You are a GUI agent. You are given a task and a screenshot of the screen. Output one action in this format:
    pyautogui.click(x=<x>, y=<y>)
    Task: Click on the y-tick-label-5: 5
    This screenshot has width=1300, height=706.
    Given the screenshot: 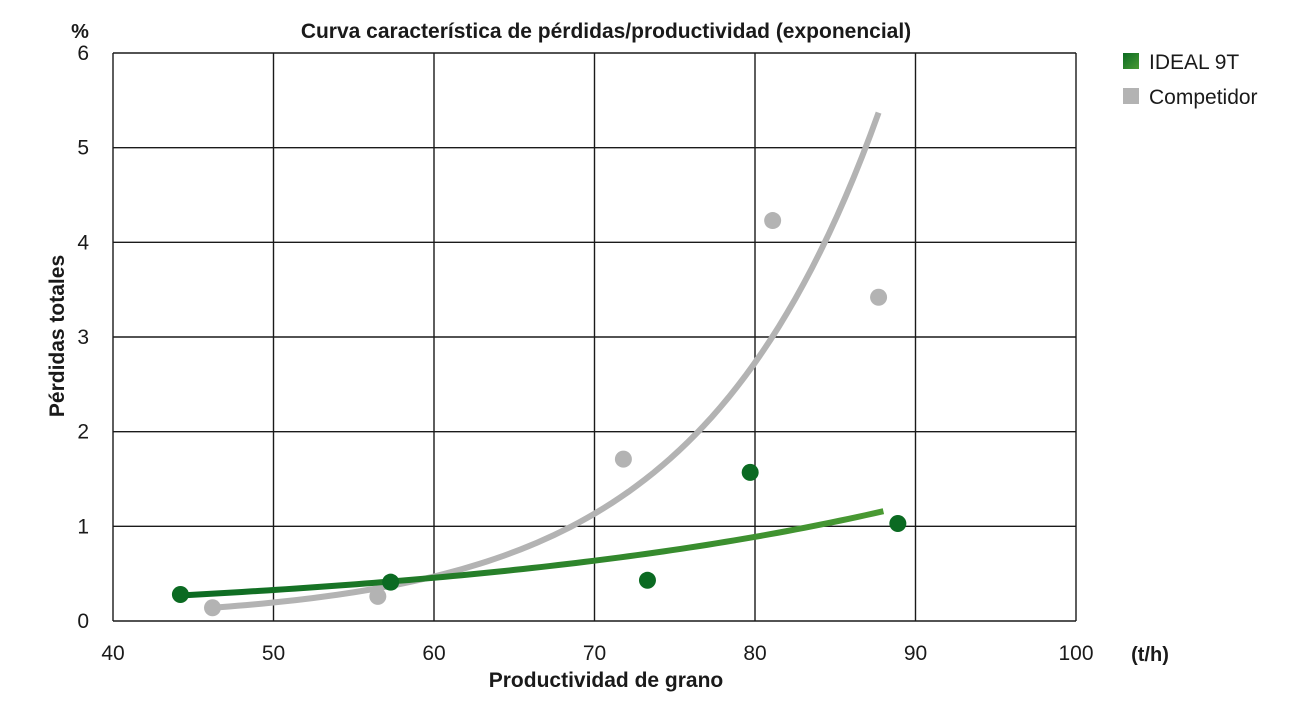 What is the action you would take?
    pyautogui.click(x=83, y=148)
    